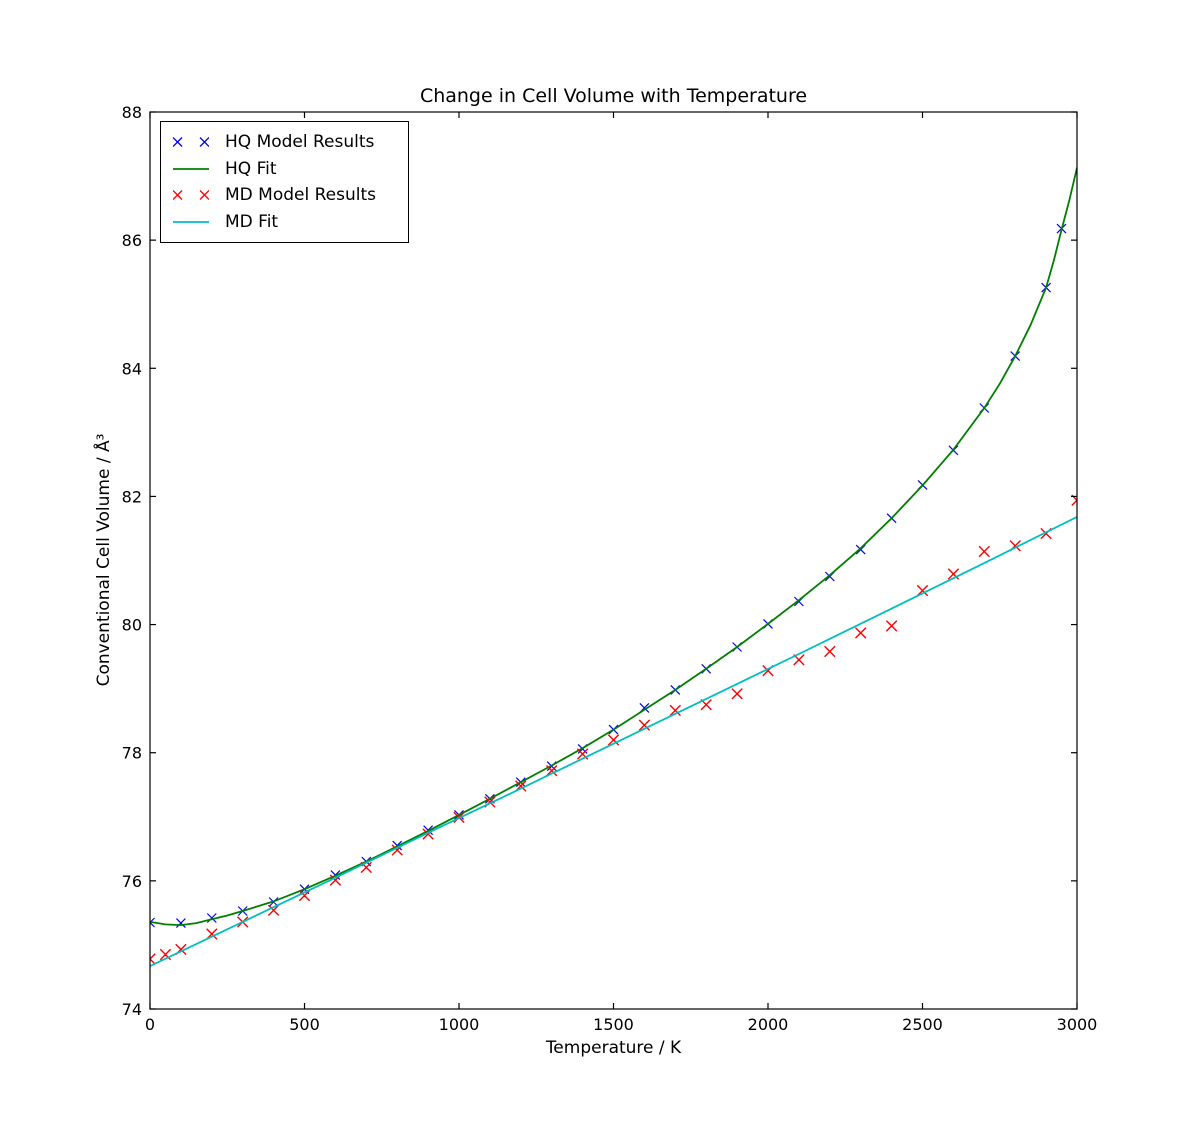 Image resolution: width=1197 pixels, height=1122 pixels. I want to click on y-tick-label: 76, so click(132, 881).